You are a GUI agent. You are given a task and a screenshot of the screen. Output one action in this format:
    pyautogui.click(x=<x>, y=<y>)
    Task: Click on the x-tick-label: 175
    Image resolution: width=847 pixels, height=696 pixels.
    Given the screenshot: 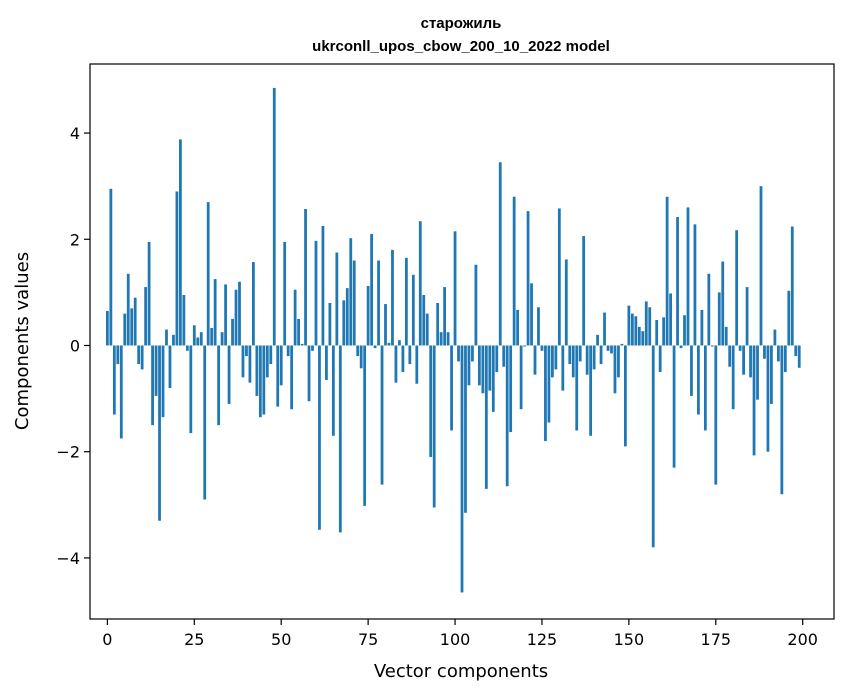 What is the action you would take?
    pyautogui.click(x=716, y=639)
    